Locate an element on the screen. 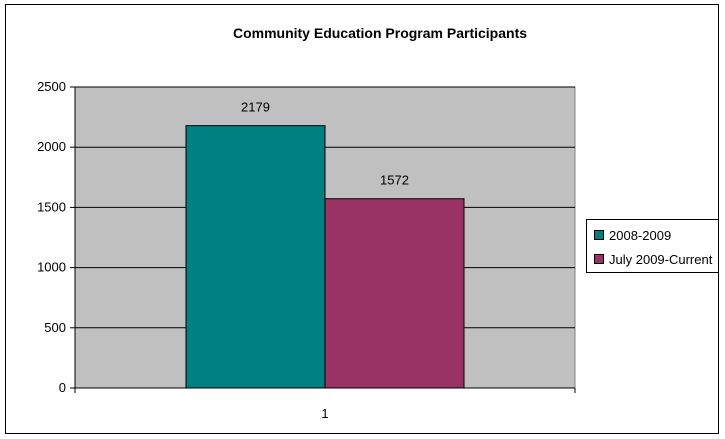  legend-label-series-1: 2008-2009 is located at coordinates (640, 235).